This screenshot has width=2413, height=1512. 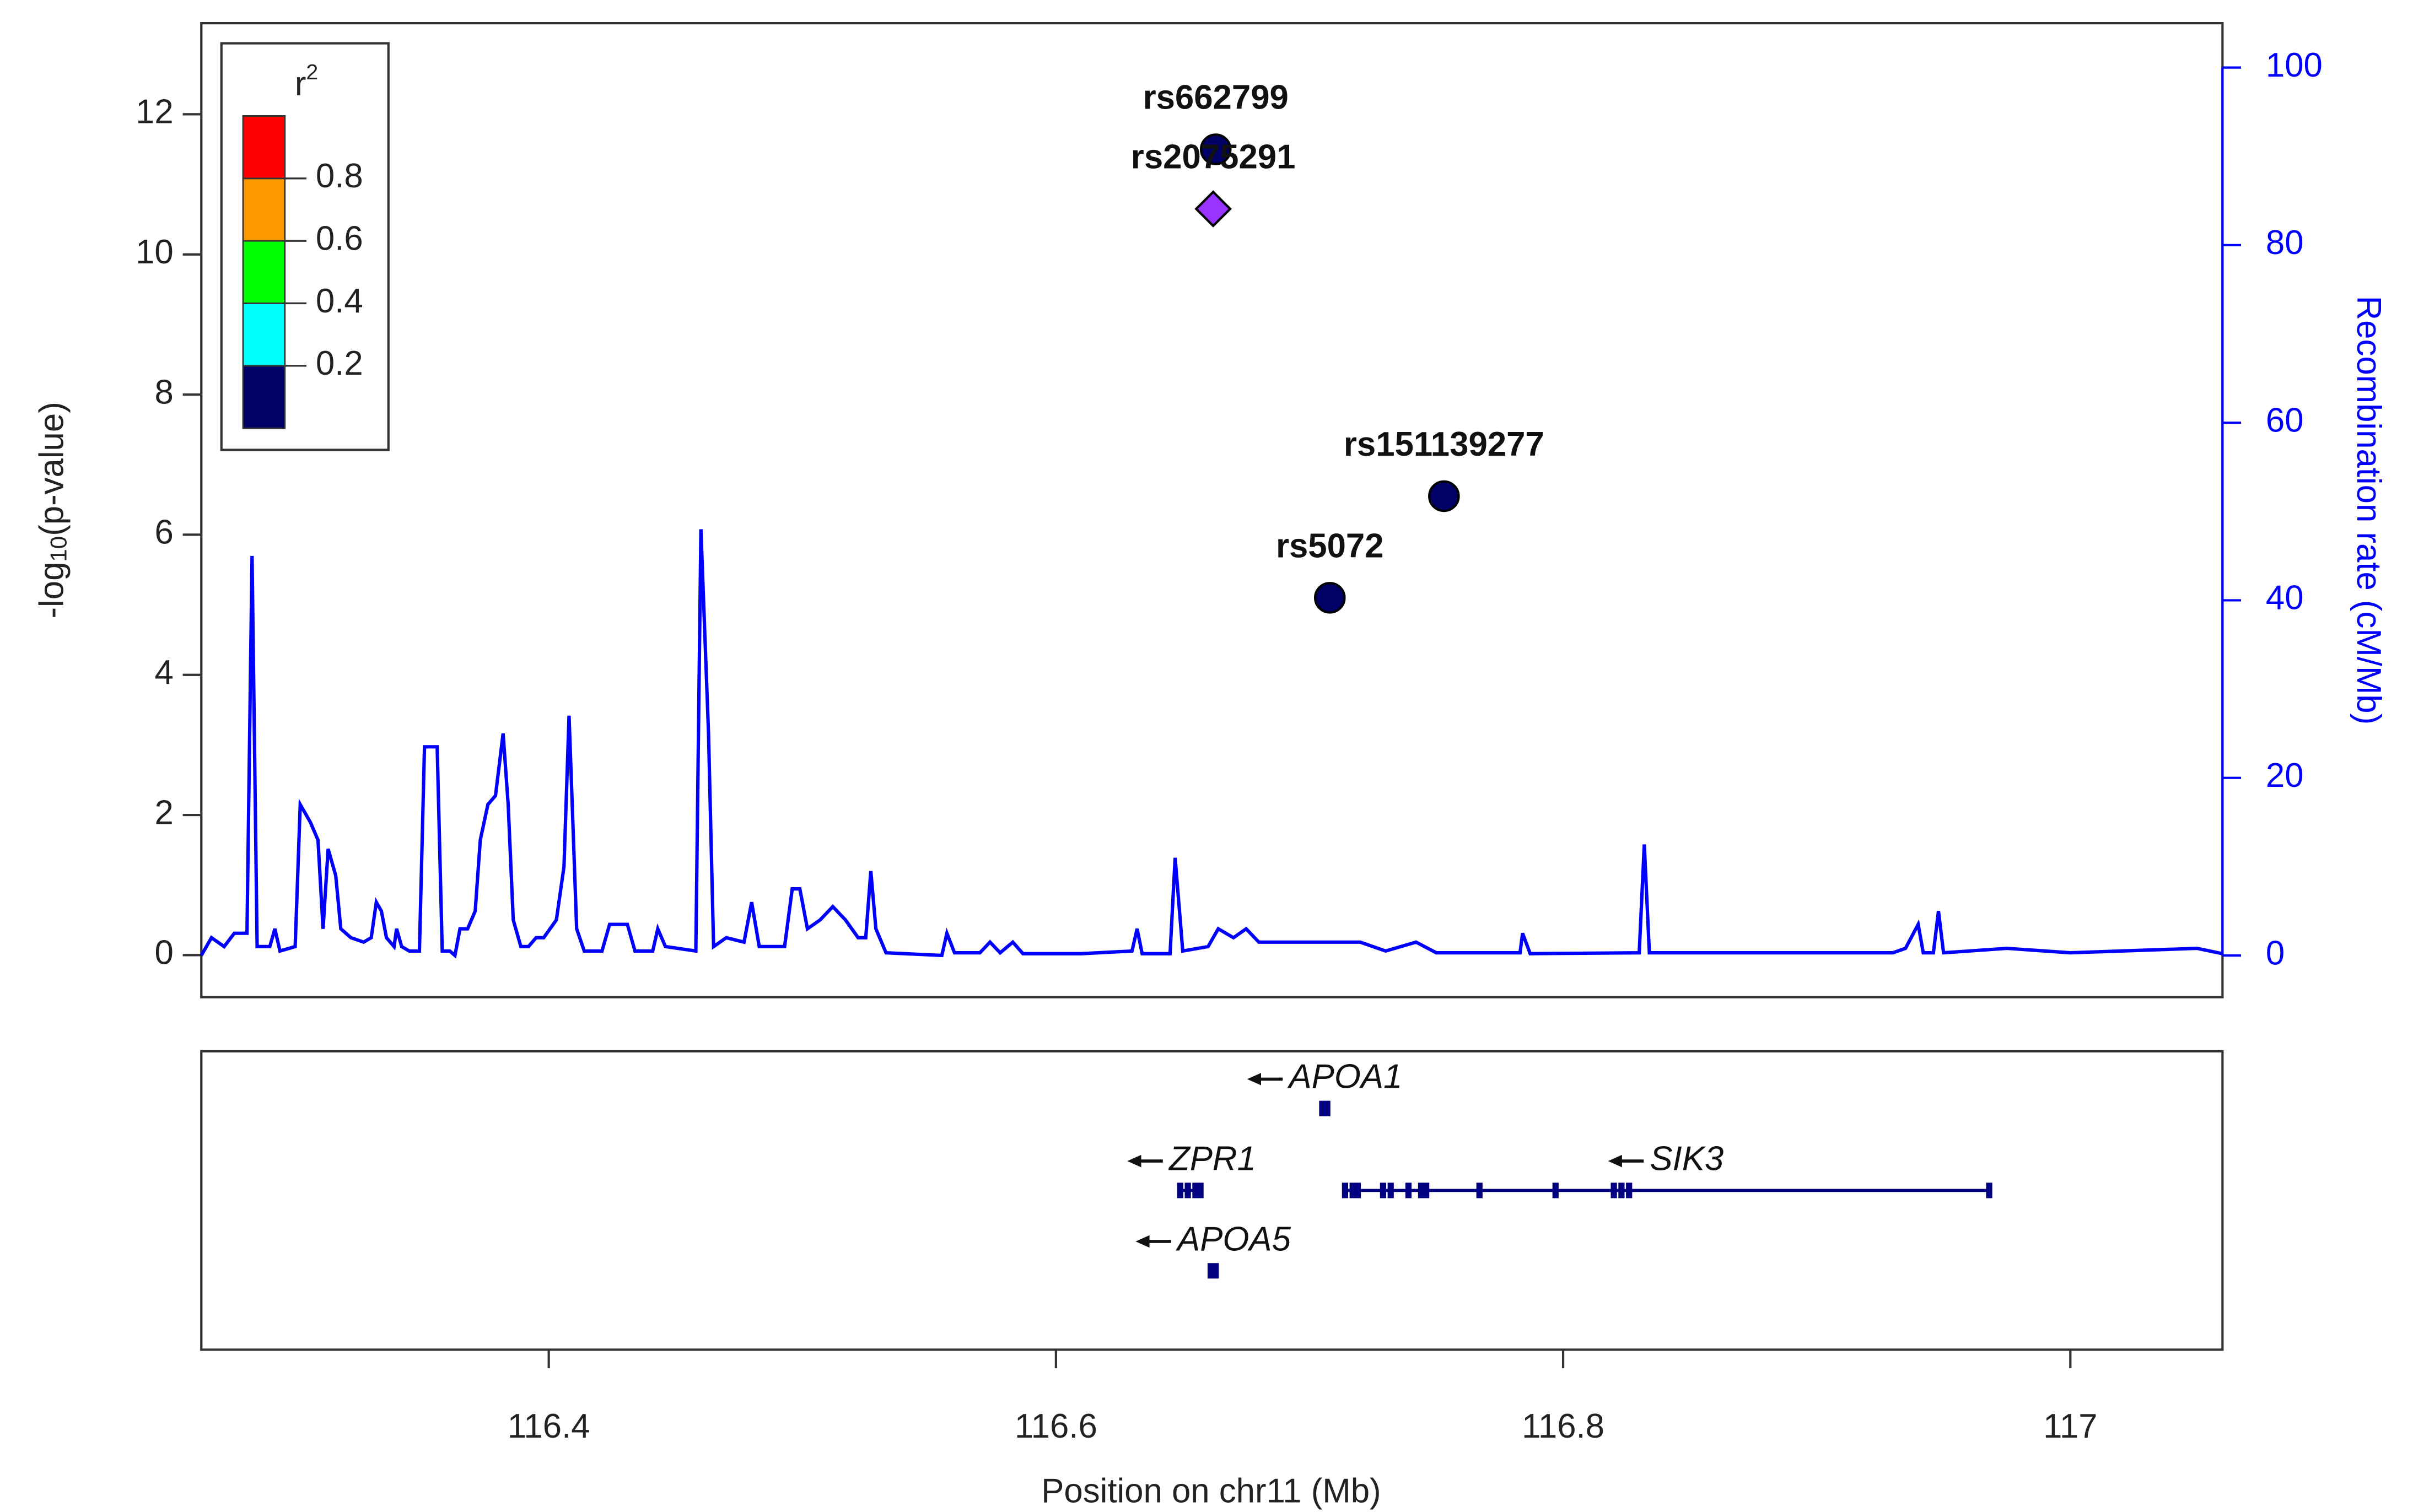 I want to click on legend-title: r2, so click(x=306, y=81).